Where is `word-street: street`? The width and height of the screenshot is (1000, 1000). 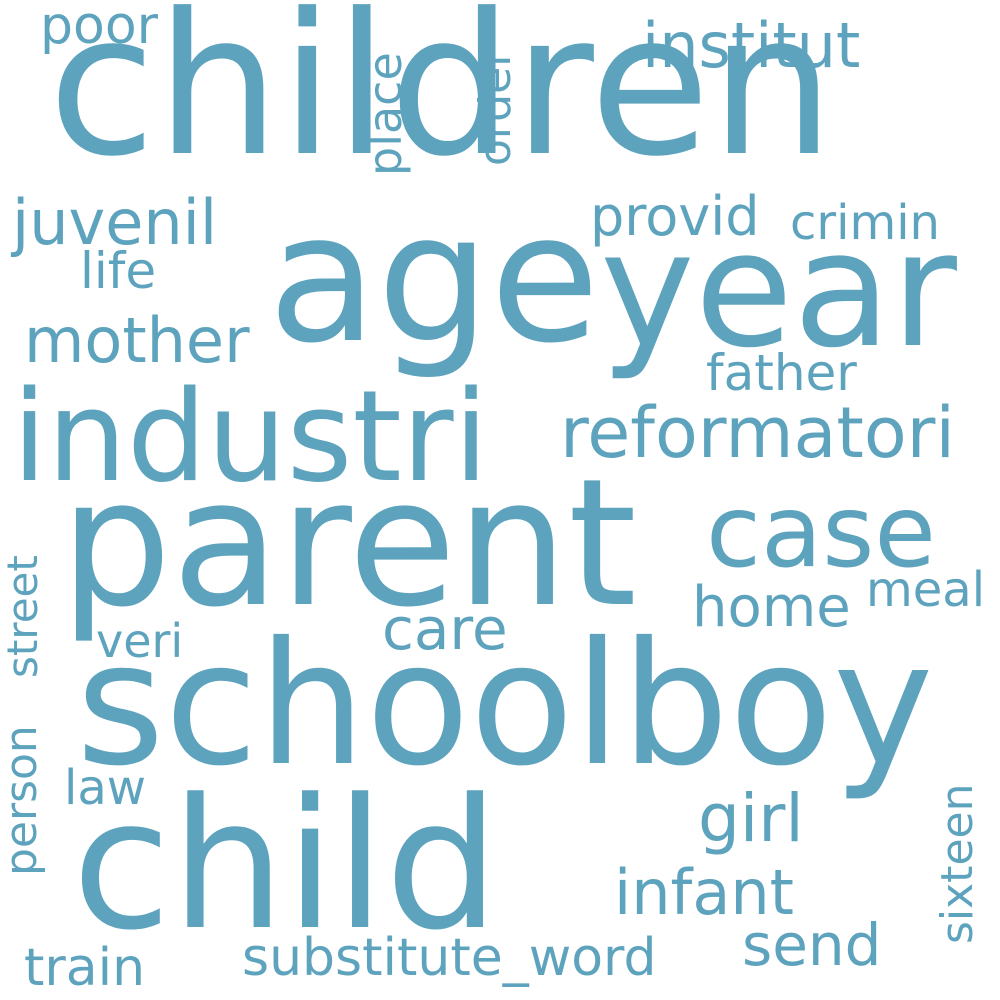
word-street: street is located at coordinates (23, 616).